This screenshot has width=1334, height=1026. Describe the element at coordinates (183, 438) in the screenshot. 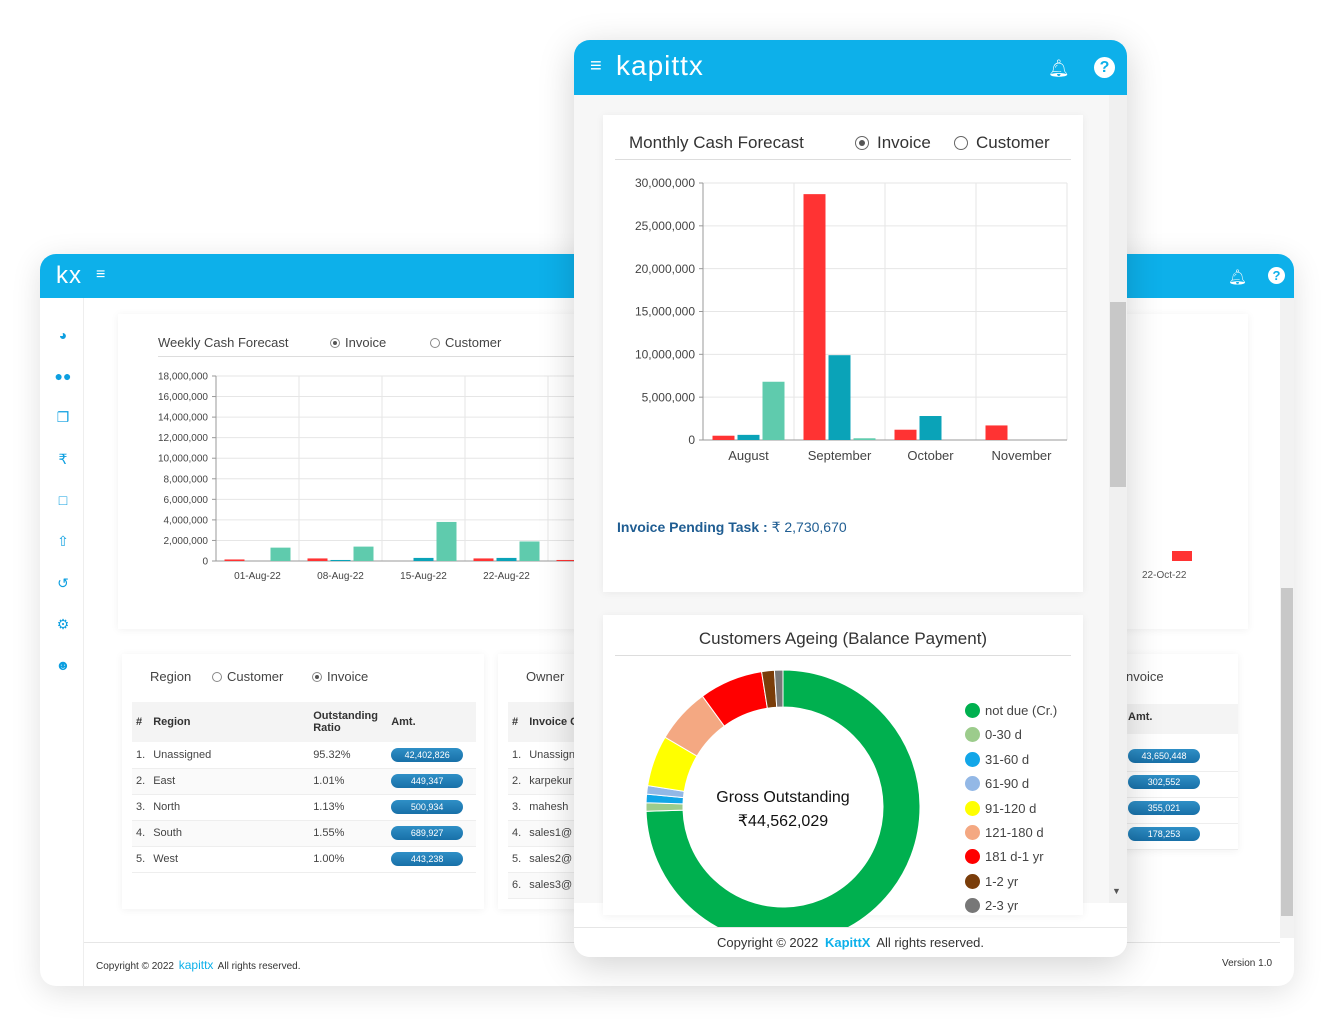

I see `y-tick-label: 12,000,000` at that location.